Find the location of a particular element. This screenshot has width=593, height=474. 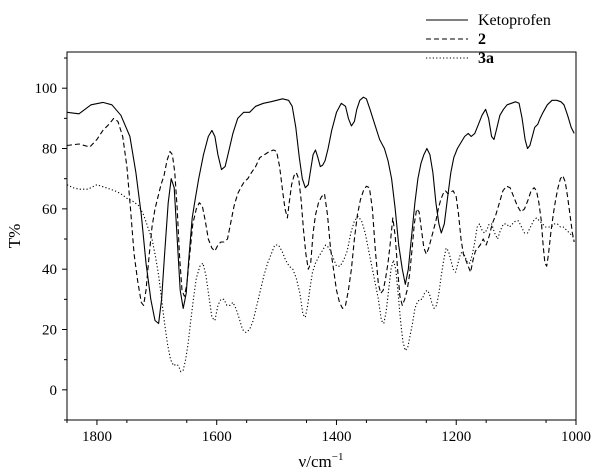

x-axis-label: ν/cm−1 is located at coordinates (321, 461).